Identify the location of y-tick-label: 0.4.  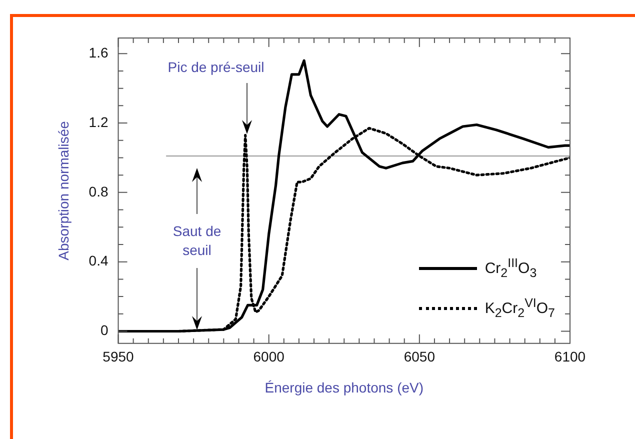
(98, 260).